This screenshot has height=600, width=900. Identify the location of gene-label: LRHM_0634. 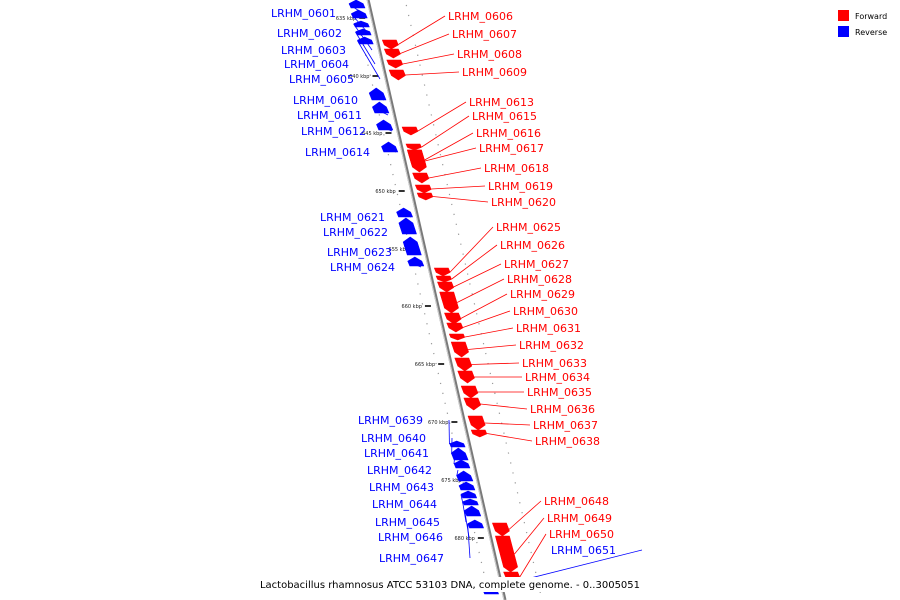
(557, 377).